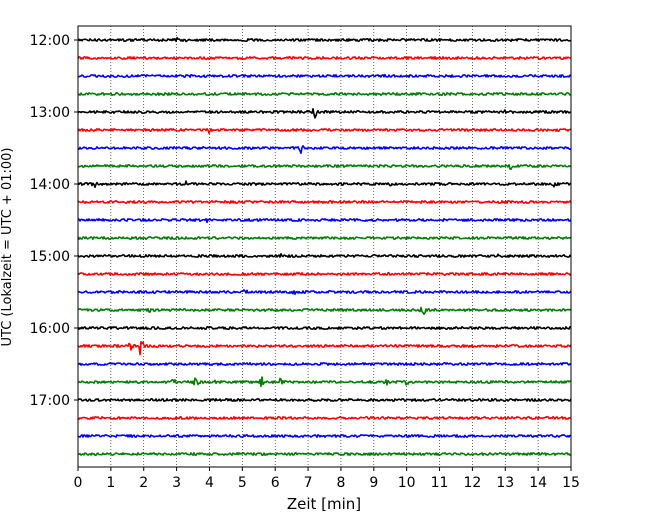 The image size is (650, 520). What do you see at coordinates (7, 247) in the screenshot?
I see `y-axis-label: UTC (Lokalzeit = UTC + 01:00)` at bounding box center [7, 247].